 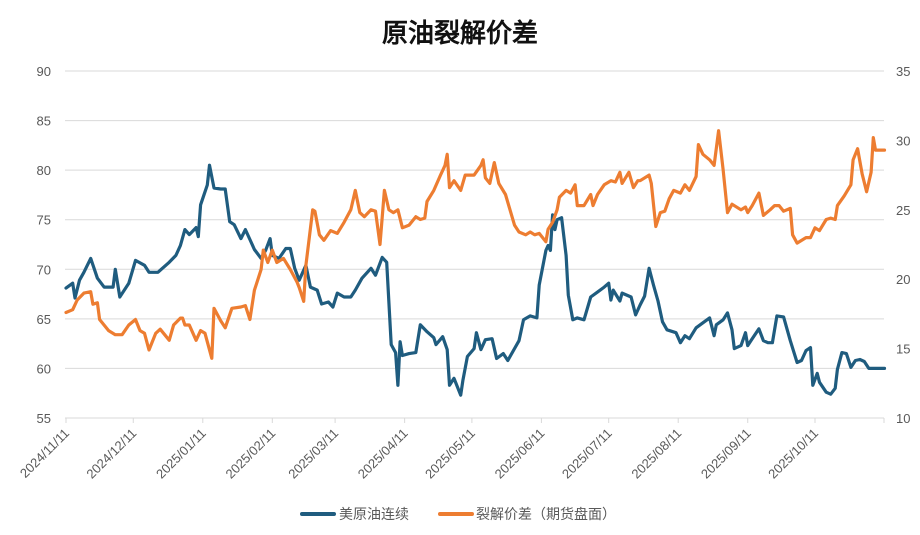 I want to click on legend-label-crack-spread: 裂解价差（期货盘面）, so click(x=546, y=514).